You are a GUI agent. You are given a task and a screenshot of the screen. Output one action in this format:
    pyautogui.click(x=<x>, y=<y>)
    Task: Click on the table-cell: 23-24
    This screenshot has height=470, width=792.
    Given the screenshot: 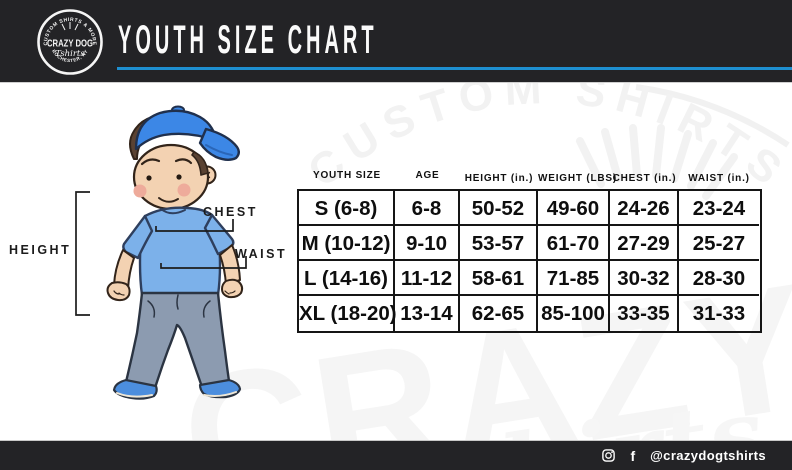 What is the action you would take?
    pyautogui.click(x=719, y=208)
    